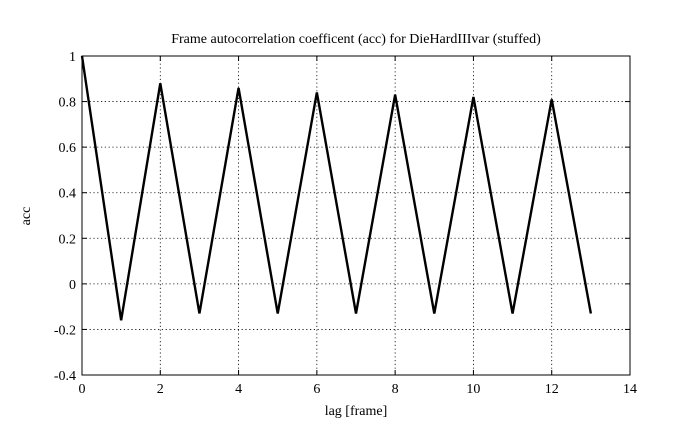 The height and width of the screenshot is (438, 685). I want to click on x-tick-label: 14, so click(630, 389).